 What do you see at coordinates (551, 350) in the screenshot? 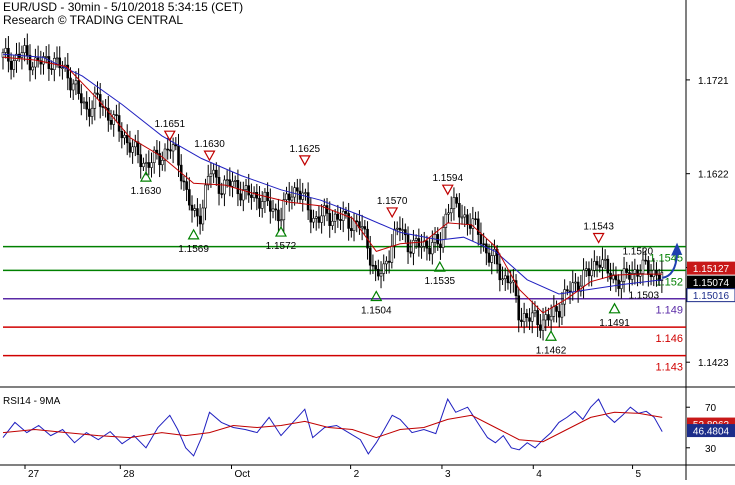
I see `low-label: 1.1462` at bounding box center [551, 350].